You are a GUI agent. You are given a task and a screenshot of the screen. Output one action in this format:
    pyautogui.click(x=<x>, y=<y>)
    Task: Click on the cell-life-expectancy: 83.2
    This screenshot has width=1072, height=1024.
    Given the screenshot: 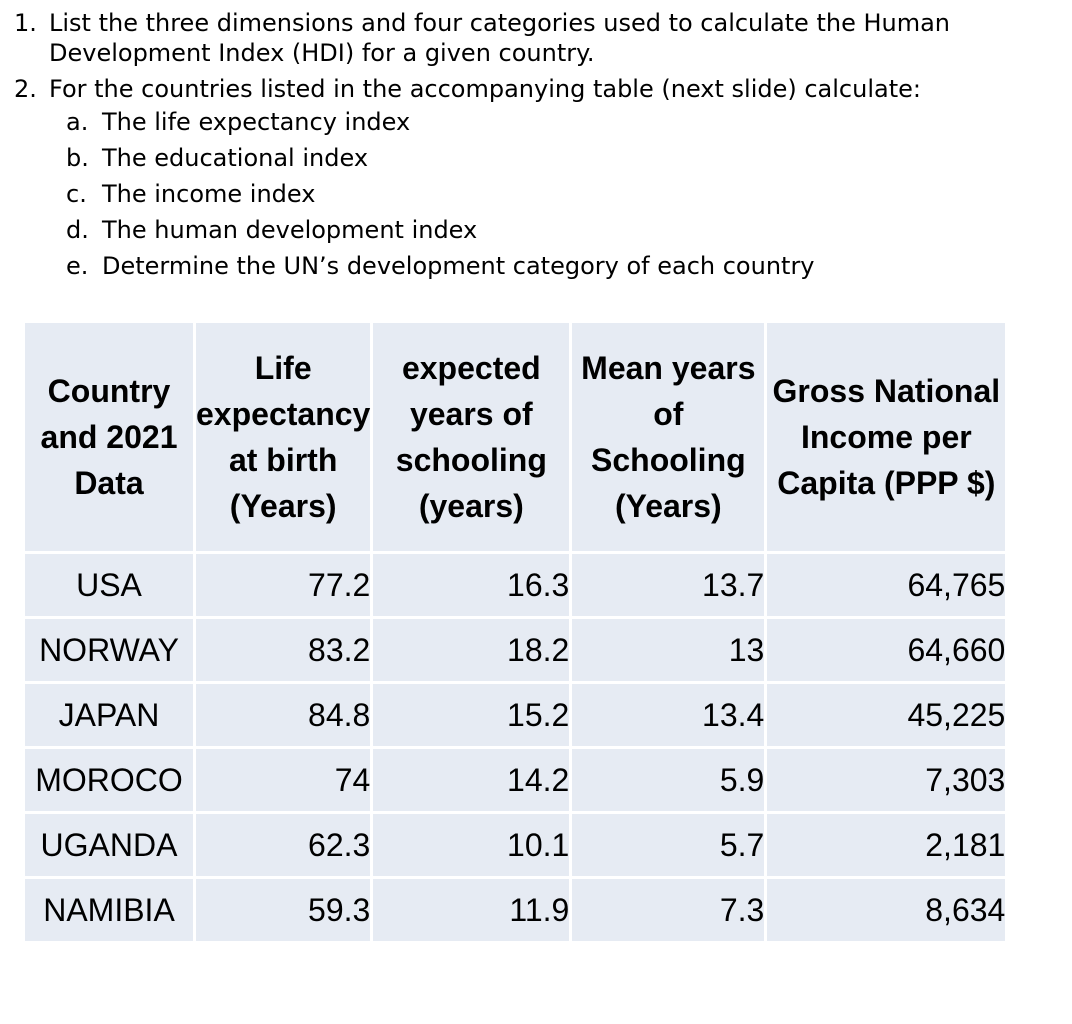 What is the action you would take?
    pyautogui.click(x=283, y=650)
    